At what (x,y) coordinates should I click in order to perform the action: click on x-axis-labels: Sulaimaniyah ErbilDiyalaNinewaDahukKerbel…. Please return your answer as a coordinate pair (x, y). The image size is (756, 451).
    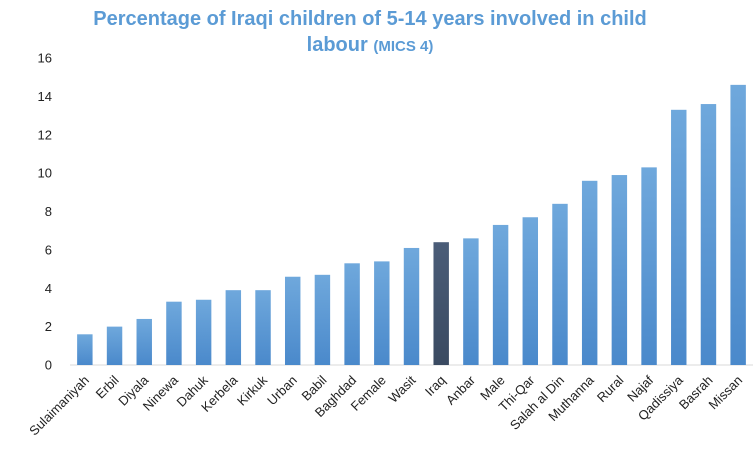
    Looking at the image, I should click on (385, 405).